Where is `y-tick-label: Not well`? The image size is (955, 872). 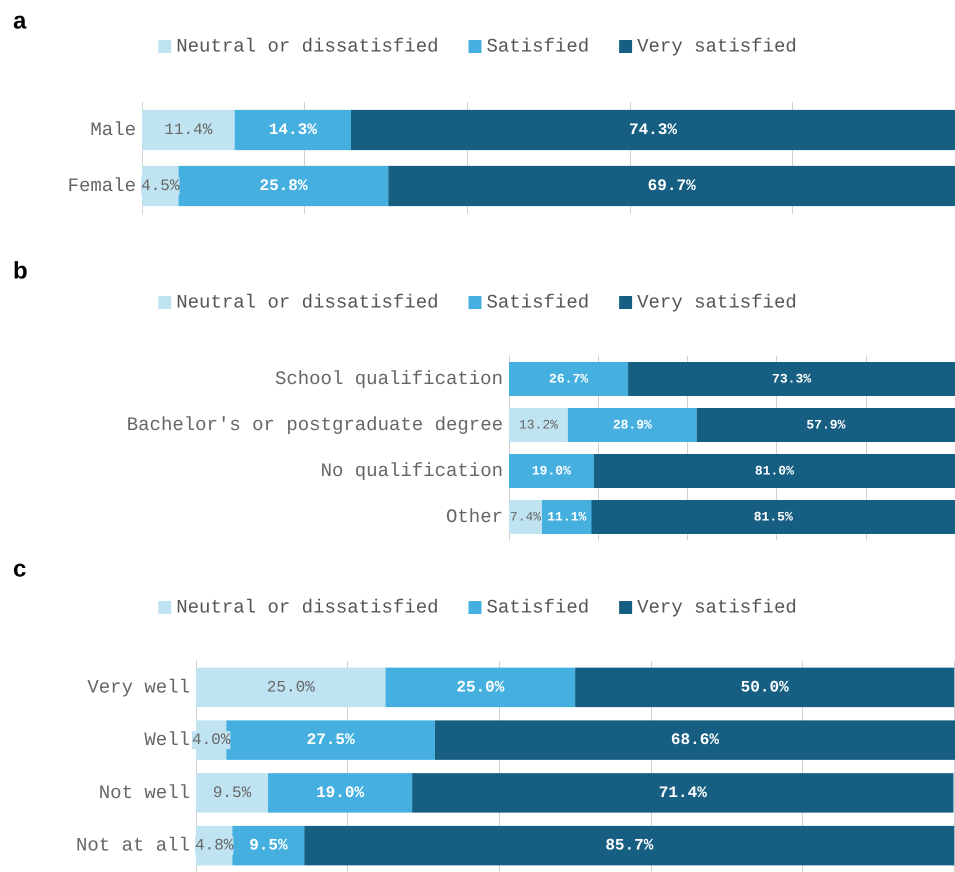 y-tick-label: Not well is located at coordinates (144, 793).